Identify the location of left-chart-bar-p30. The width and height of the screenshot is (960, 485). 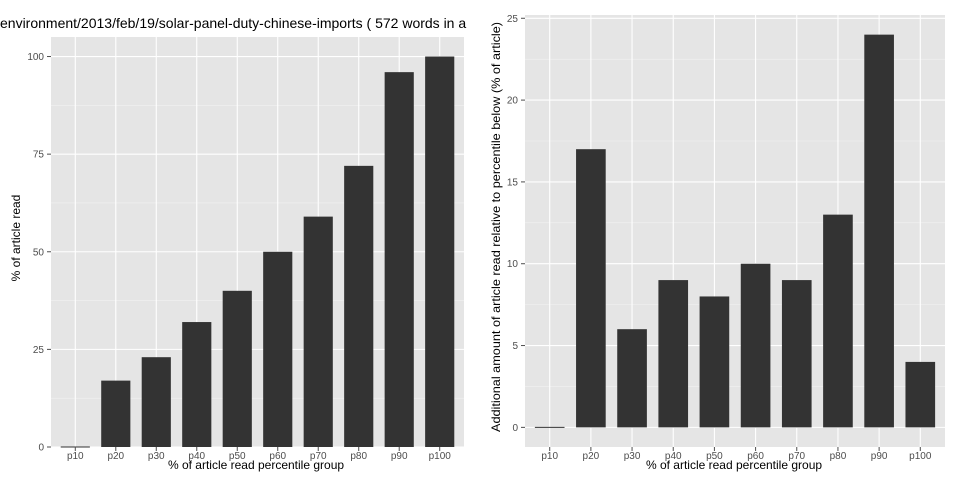
(156, 402).